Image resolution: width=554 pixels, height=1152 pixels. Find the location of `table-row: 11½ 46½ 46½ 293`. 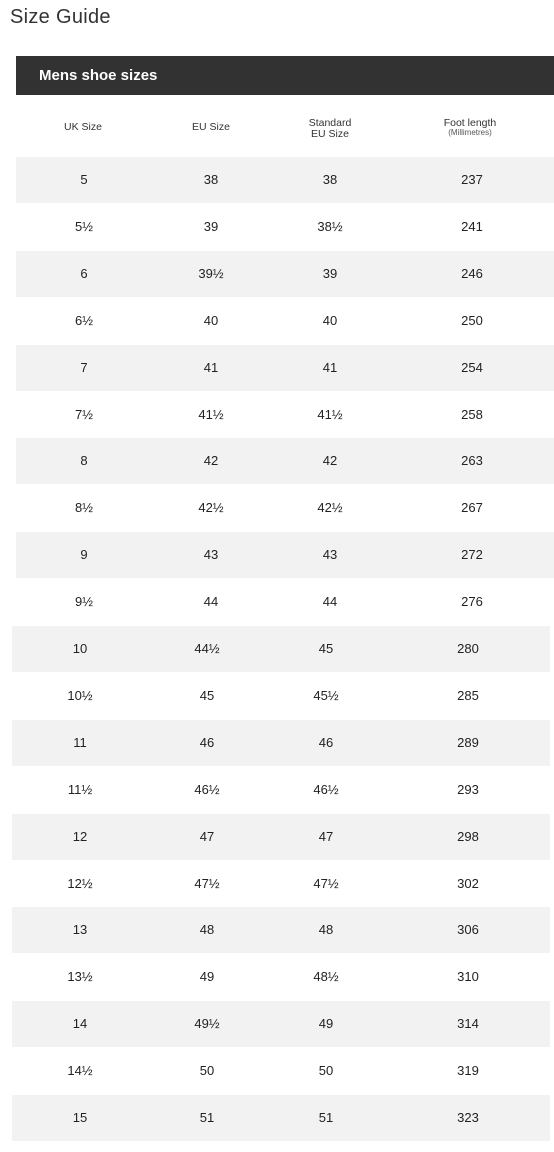

table-row: 11½ 46½ 46½ 293 is located at coordinates (281, 790).